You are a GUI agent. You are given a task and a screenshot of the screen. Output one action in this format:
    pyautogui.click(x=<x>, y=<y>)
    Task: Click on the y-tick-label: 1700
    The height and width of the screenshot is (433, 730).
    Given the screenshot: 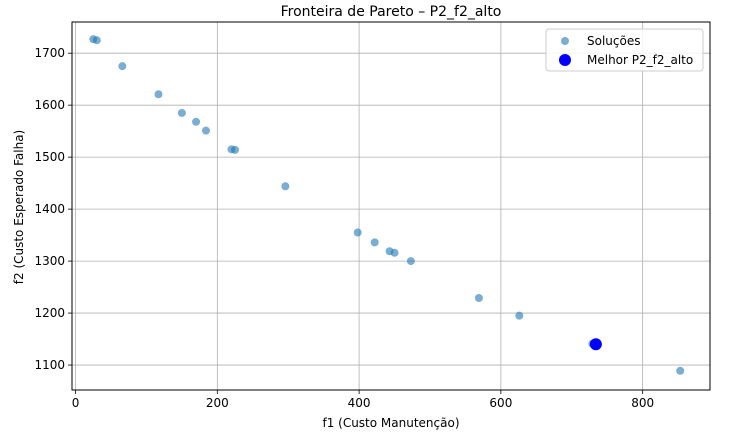 What is the action you would take?
    pyautogui.click(x=49, y=53)
    